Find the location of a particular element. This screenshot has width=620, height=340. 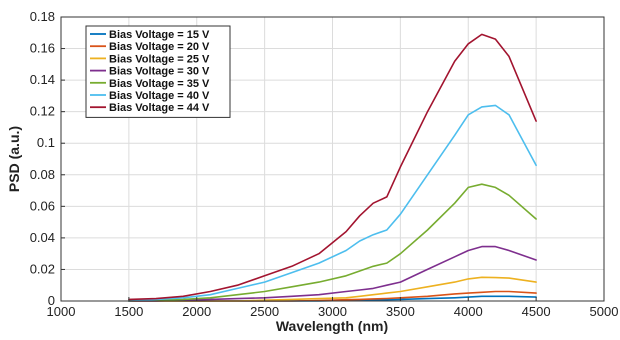

legend-entry-label: Bias Voltage = 40 V is located at coordinates (159, 96).